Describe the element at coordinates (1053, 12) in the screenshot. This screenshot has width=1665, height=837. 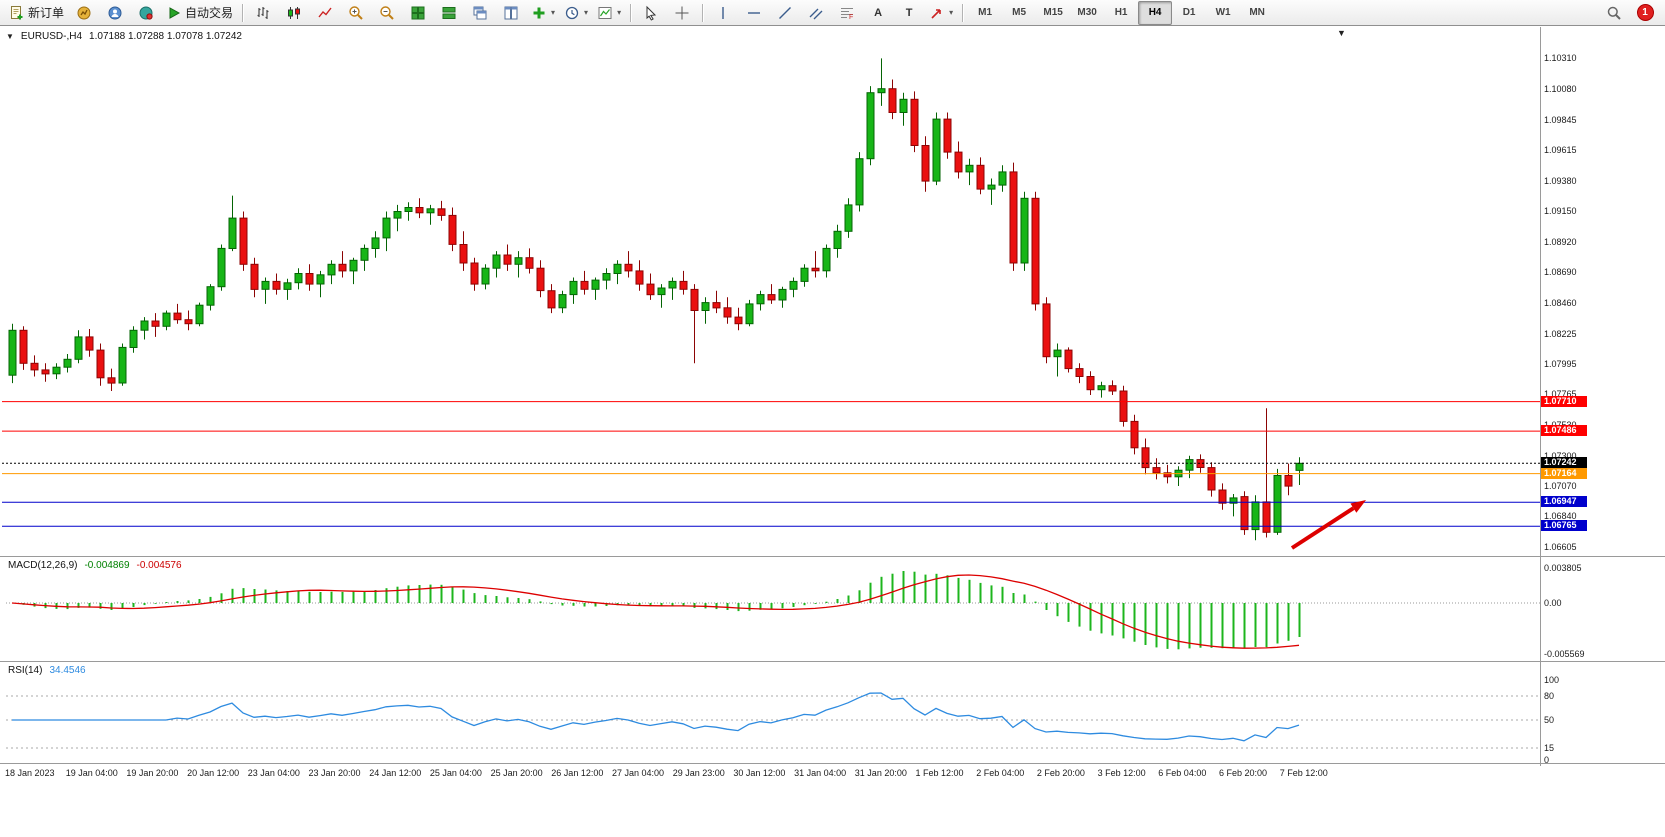
I see `timeframe-m15-button: M15` at that location.